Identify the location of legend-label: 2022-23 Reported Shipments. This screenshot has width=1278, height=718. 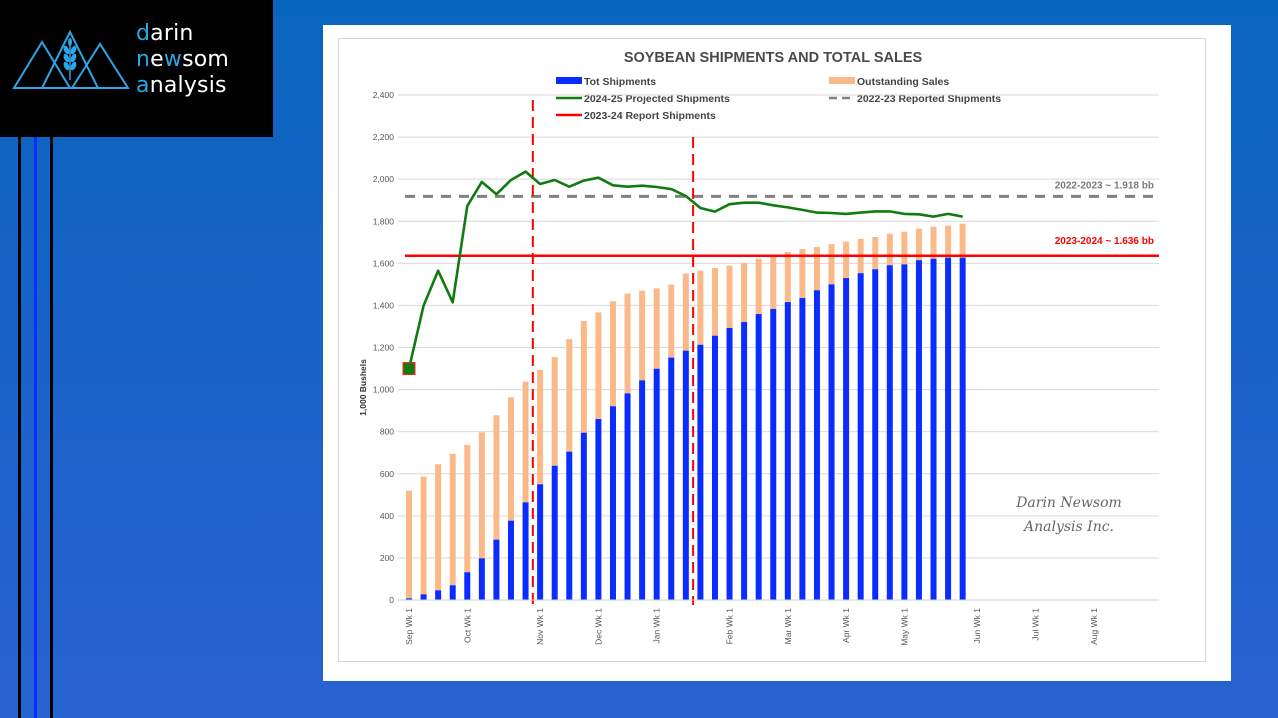
(929, 99).